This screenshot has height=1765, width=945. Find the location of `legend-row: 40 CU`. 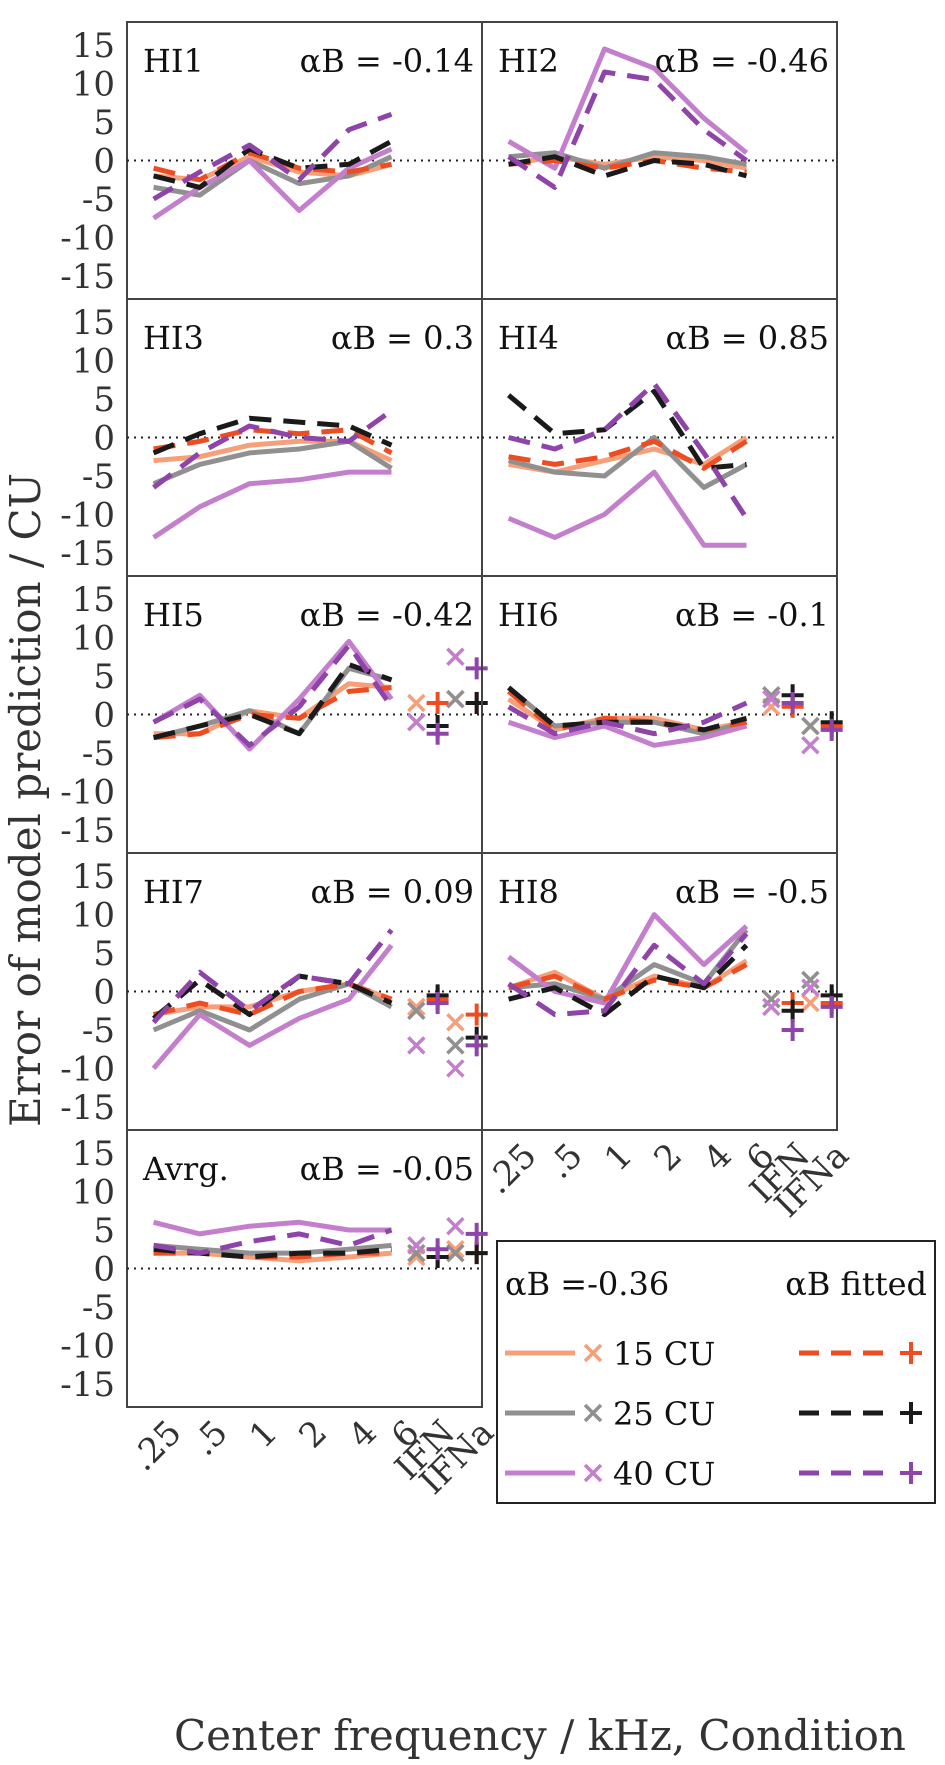

legend-row: 40 CU is located at coordinates (713, 1474).